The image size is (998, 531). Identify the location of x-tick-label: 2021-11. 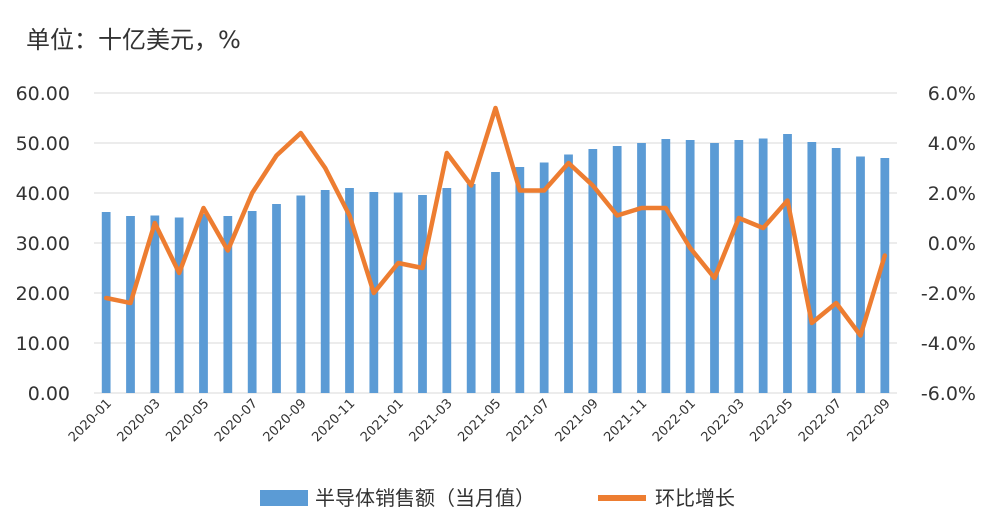
(625, 420).